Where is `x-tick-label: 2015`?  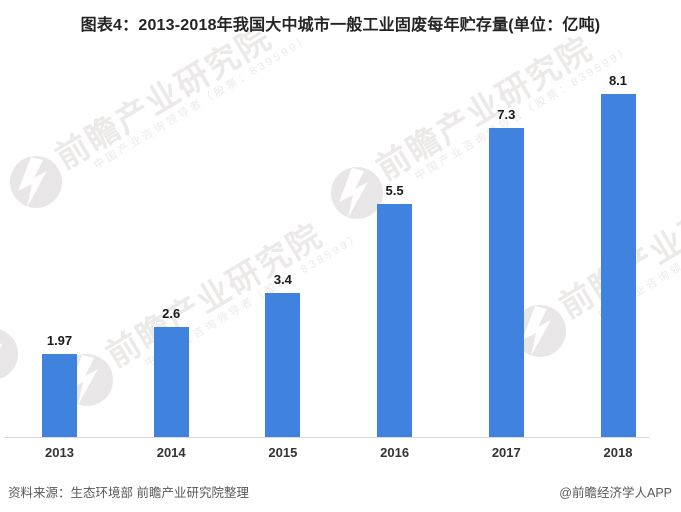 x-tick-label: 2015 is located at coordinates (283, 452).